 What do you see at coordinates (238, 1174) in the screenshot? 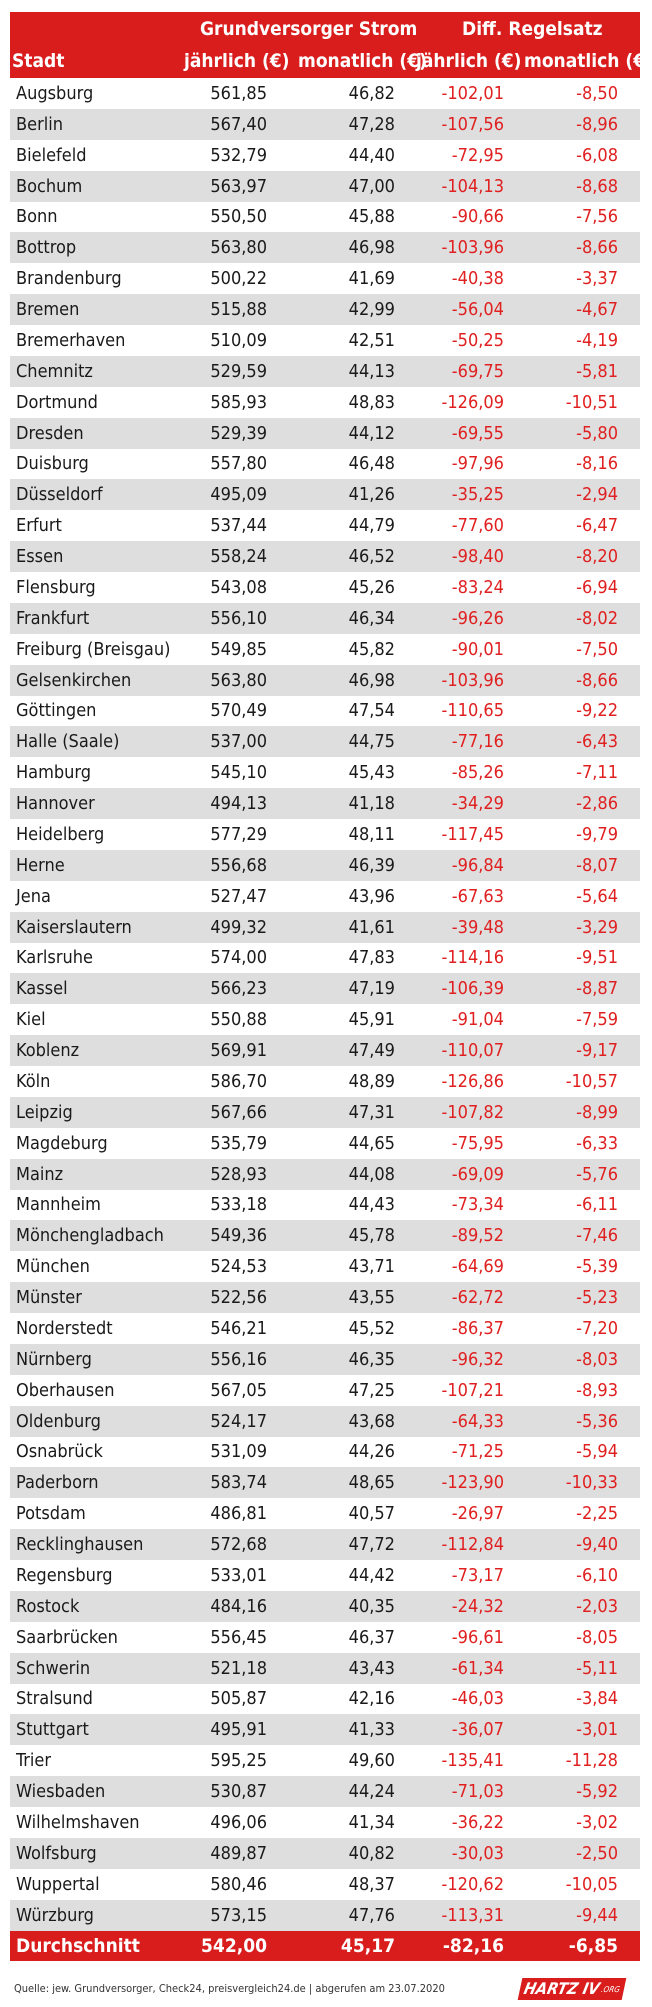
I see `cell-g-yearly: 528,93` at bounding box center [238, 1174].